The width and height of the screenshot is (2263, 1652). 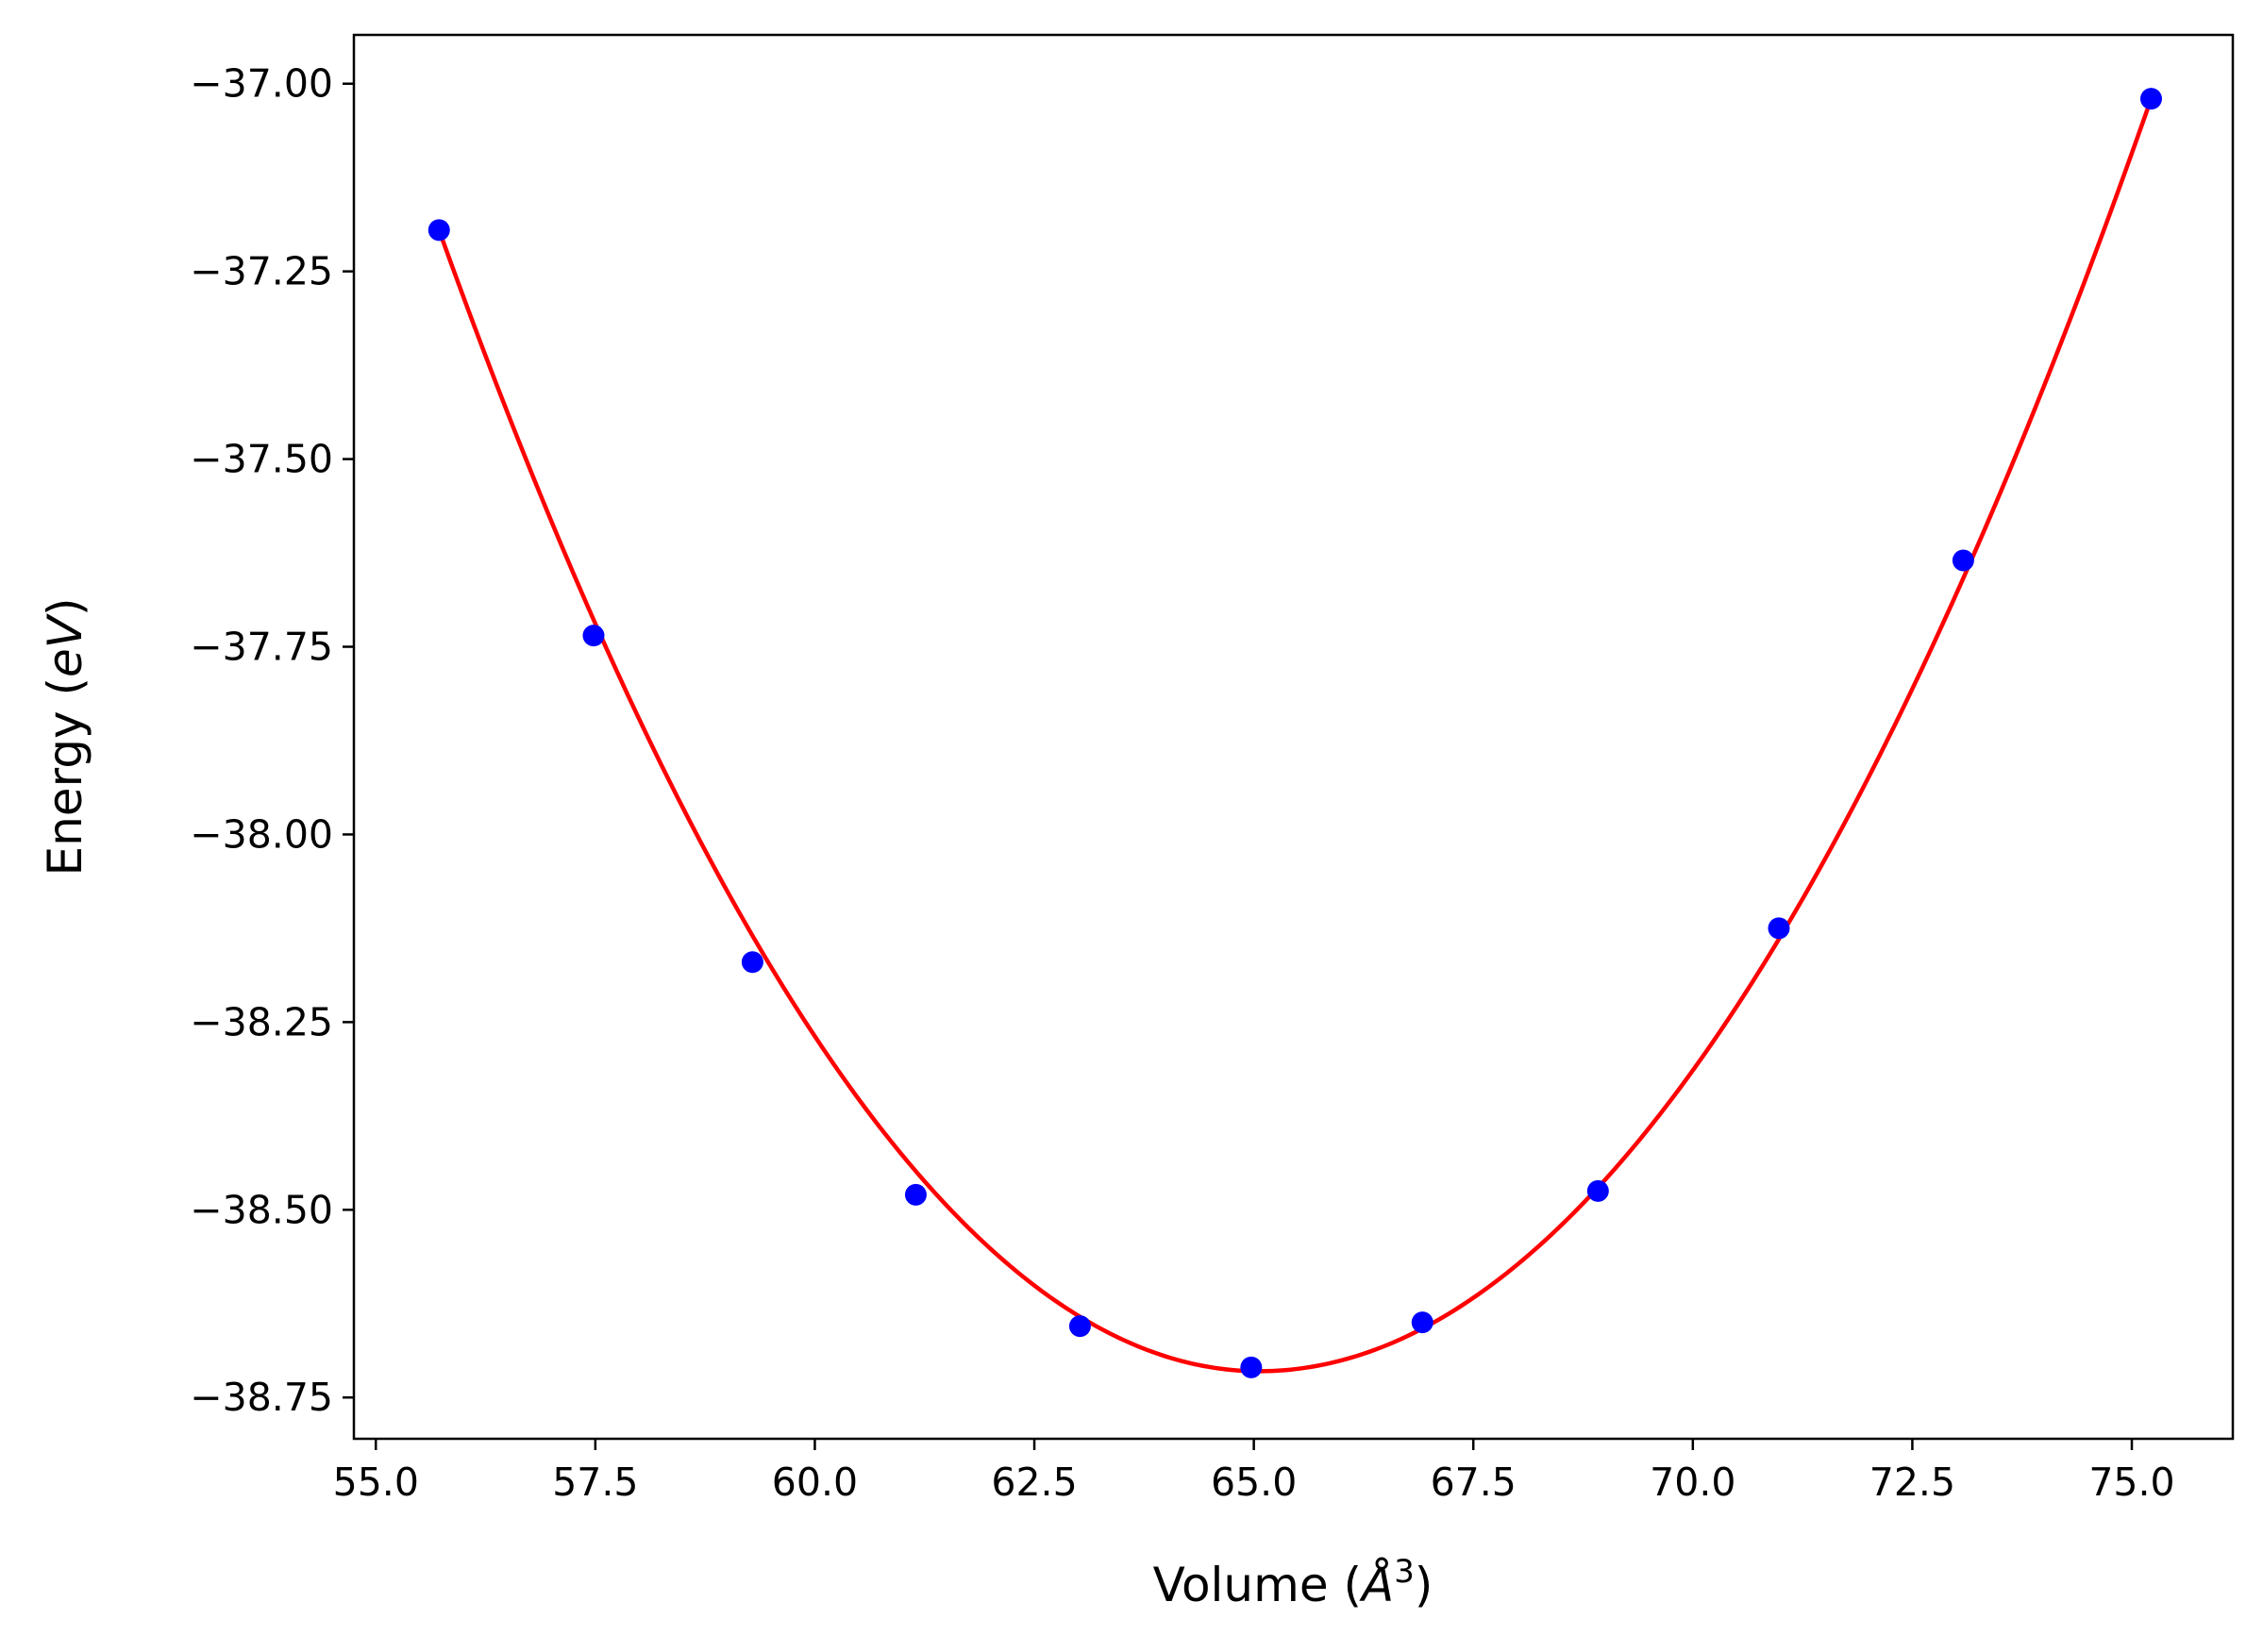 What do you see at coordinates (261, 1021) in the screenshot?
I see `y-tick-label: −38.25` at bounding box center [261, 1021].